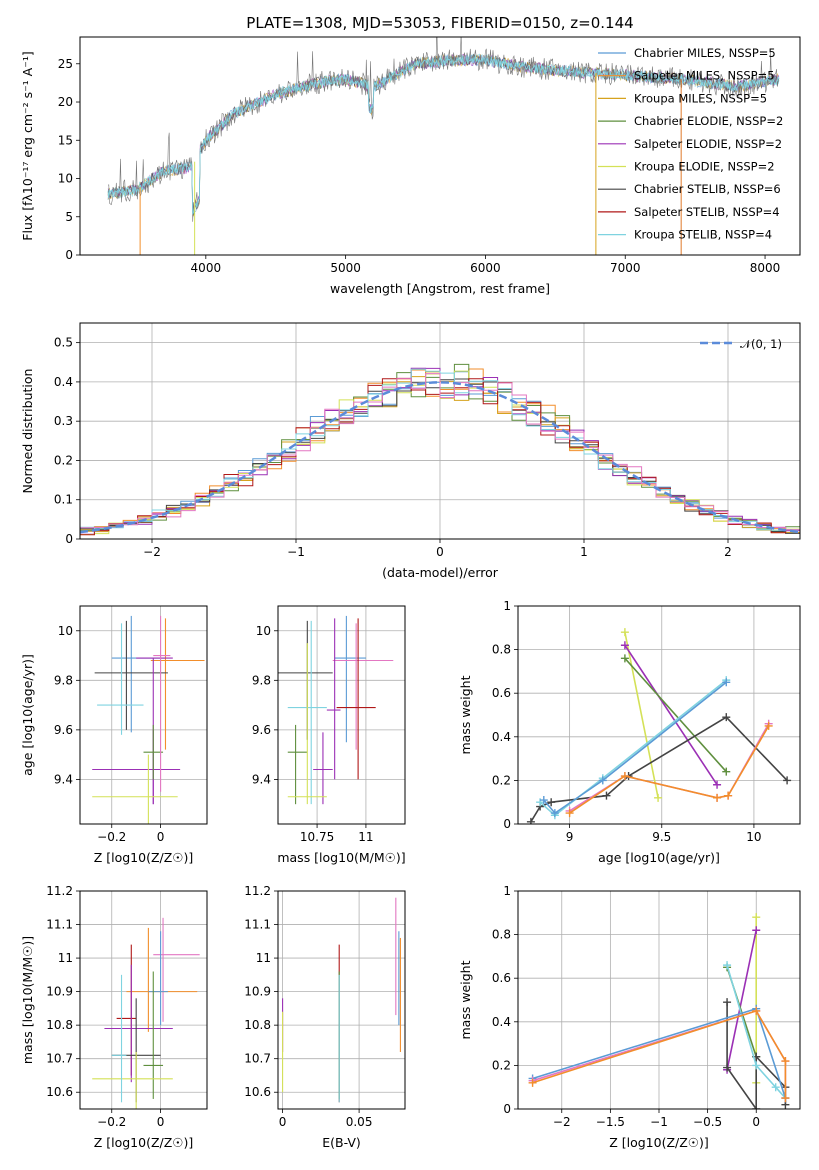 This screenshot has width=819, height=1170. What do you see at coordinates (700, 98) in the screenshot?
I see `legend-entry: Kroupa MILES, NSSP=5` at bounding box center [700, 98].